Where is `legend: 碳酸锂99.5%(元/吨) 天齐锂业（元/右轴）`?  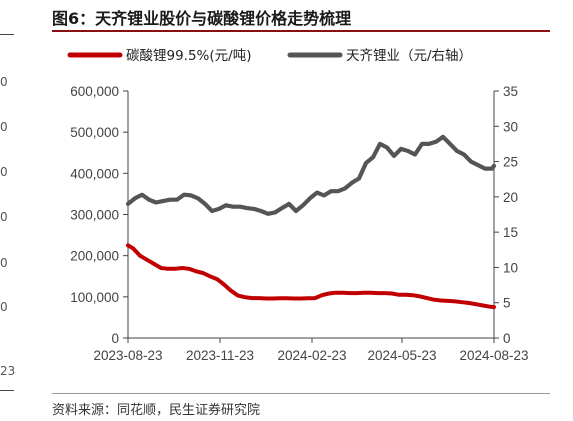 legend: 碳酸锂99.5%(元/吨) 天齐锂业（元/右轴） is located at coordinates (269, 56).